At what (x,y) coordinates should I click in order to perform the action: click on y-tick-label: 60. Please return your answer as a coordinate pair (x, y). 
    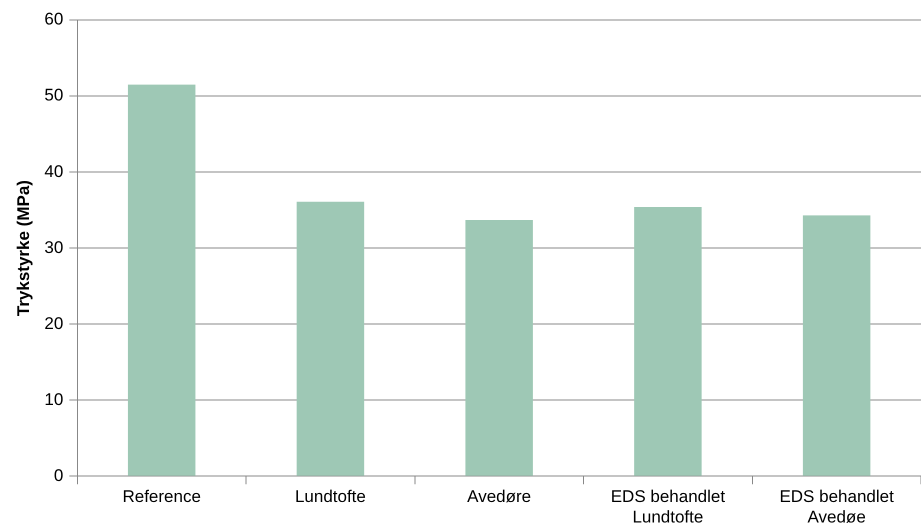
    Looking at the image, I should click on (54, 19).